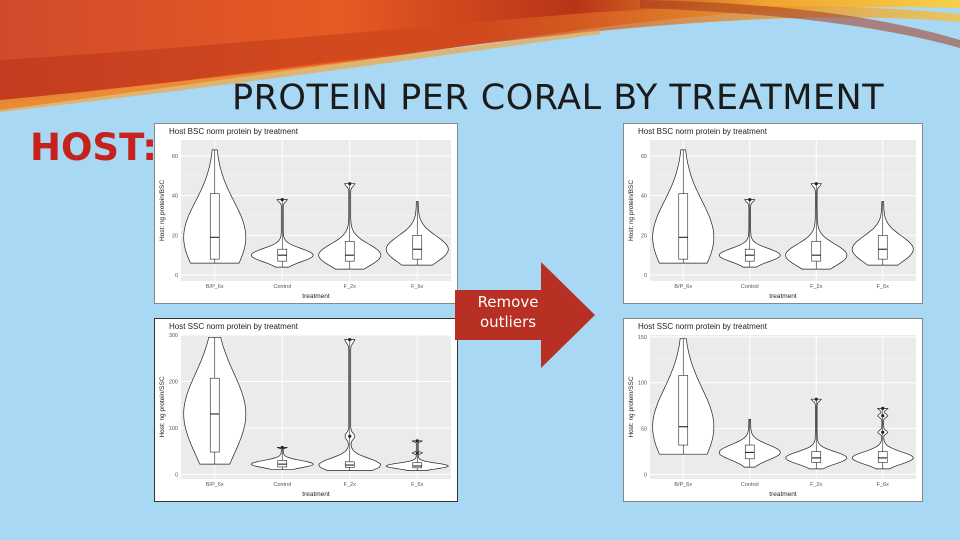 Image resolution: width=960 pixels, height=540 pixels. I want to click on arrow-label-line1: Remove, so click(508, 302).